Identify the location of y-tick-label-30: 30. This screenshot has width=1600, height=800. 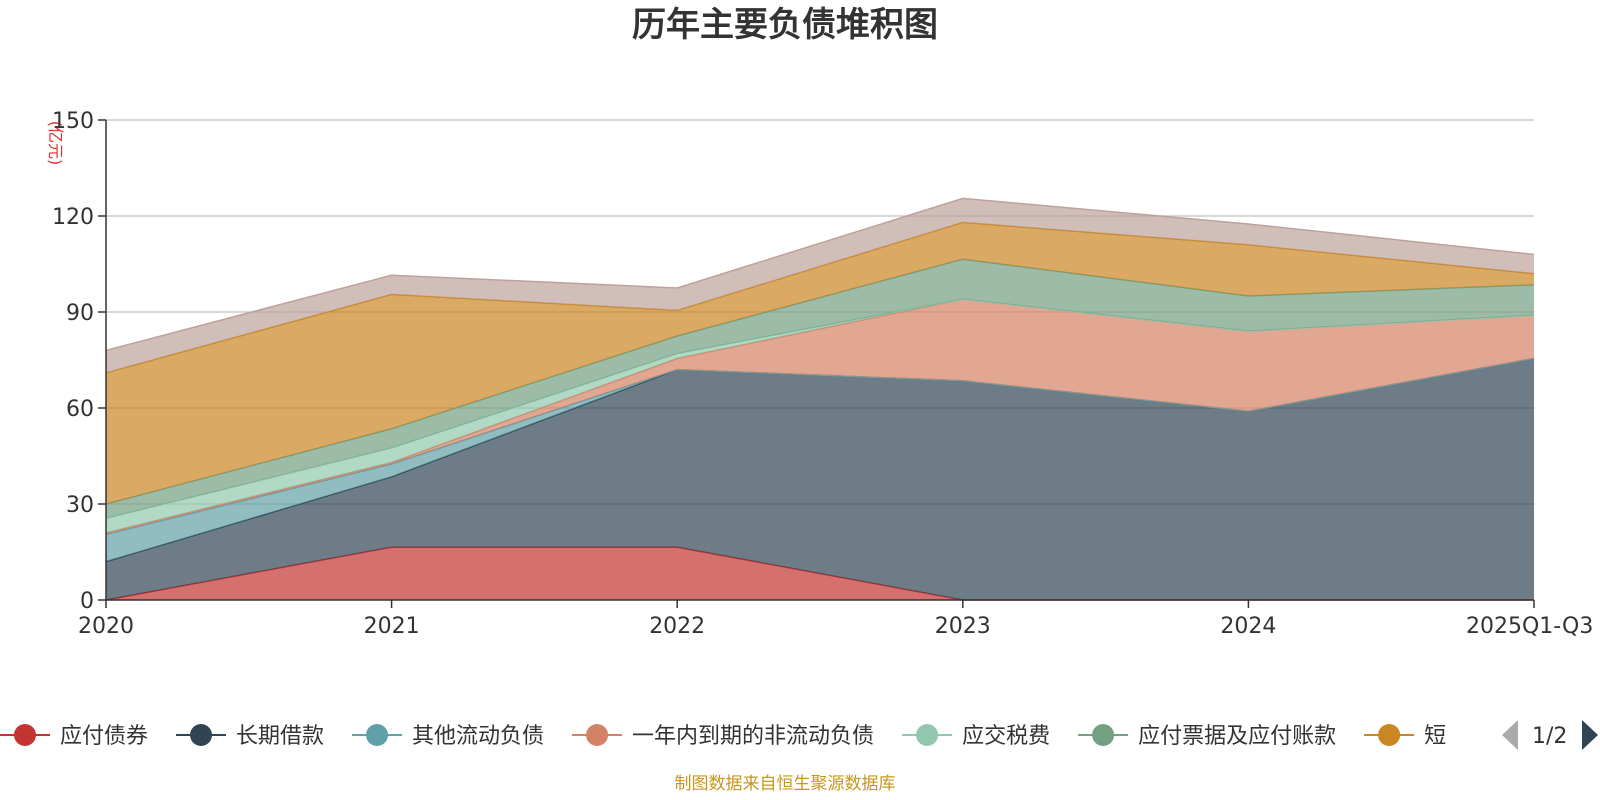
(80, 505).